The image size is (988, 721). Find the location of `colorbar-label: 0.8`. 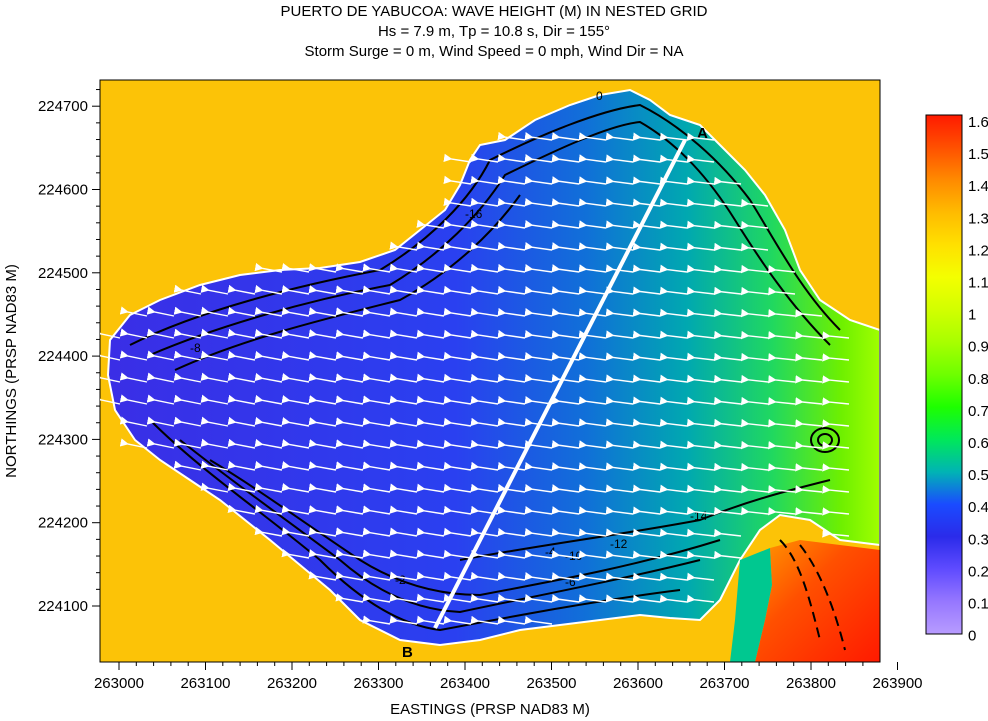

colorbar-label: 0.8 is located at coordinates (978, 379).